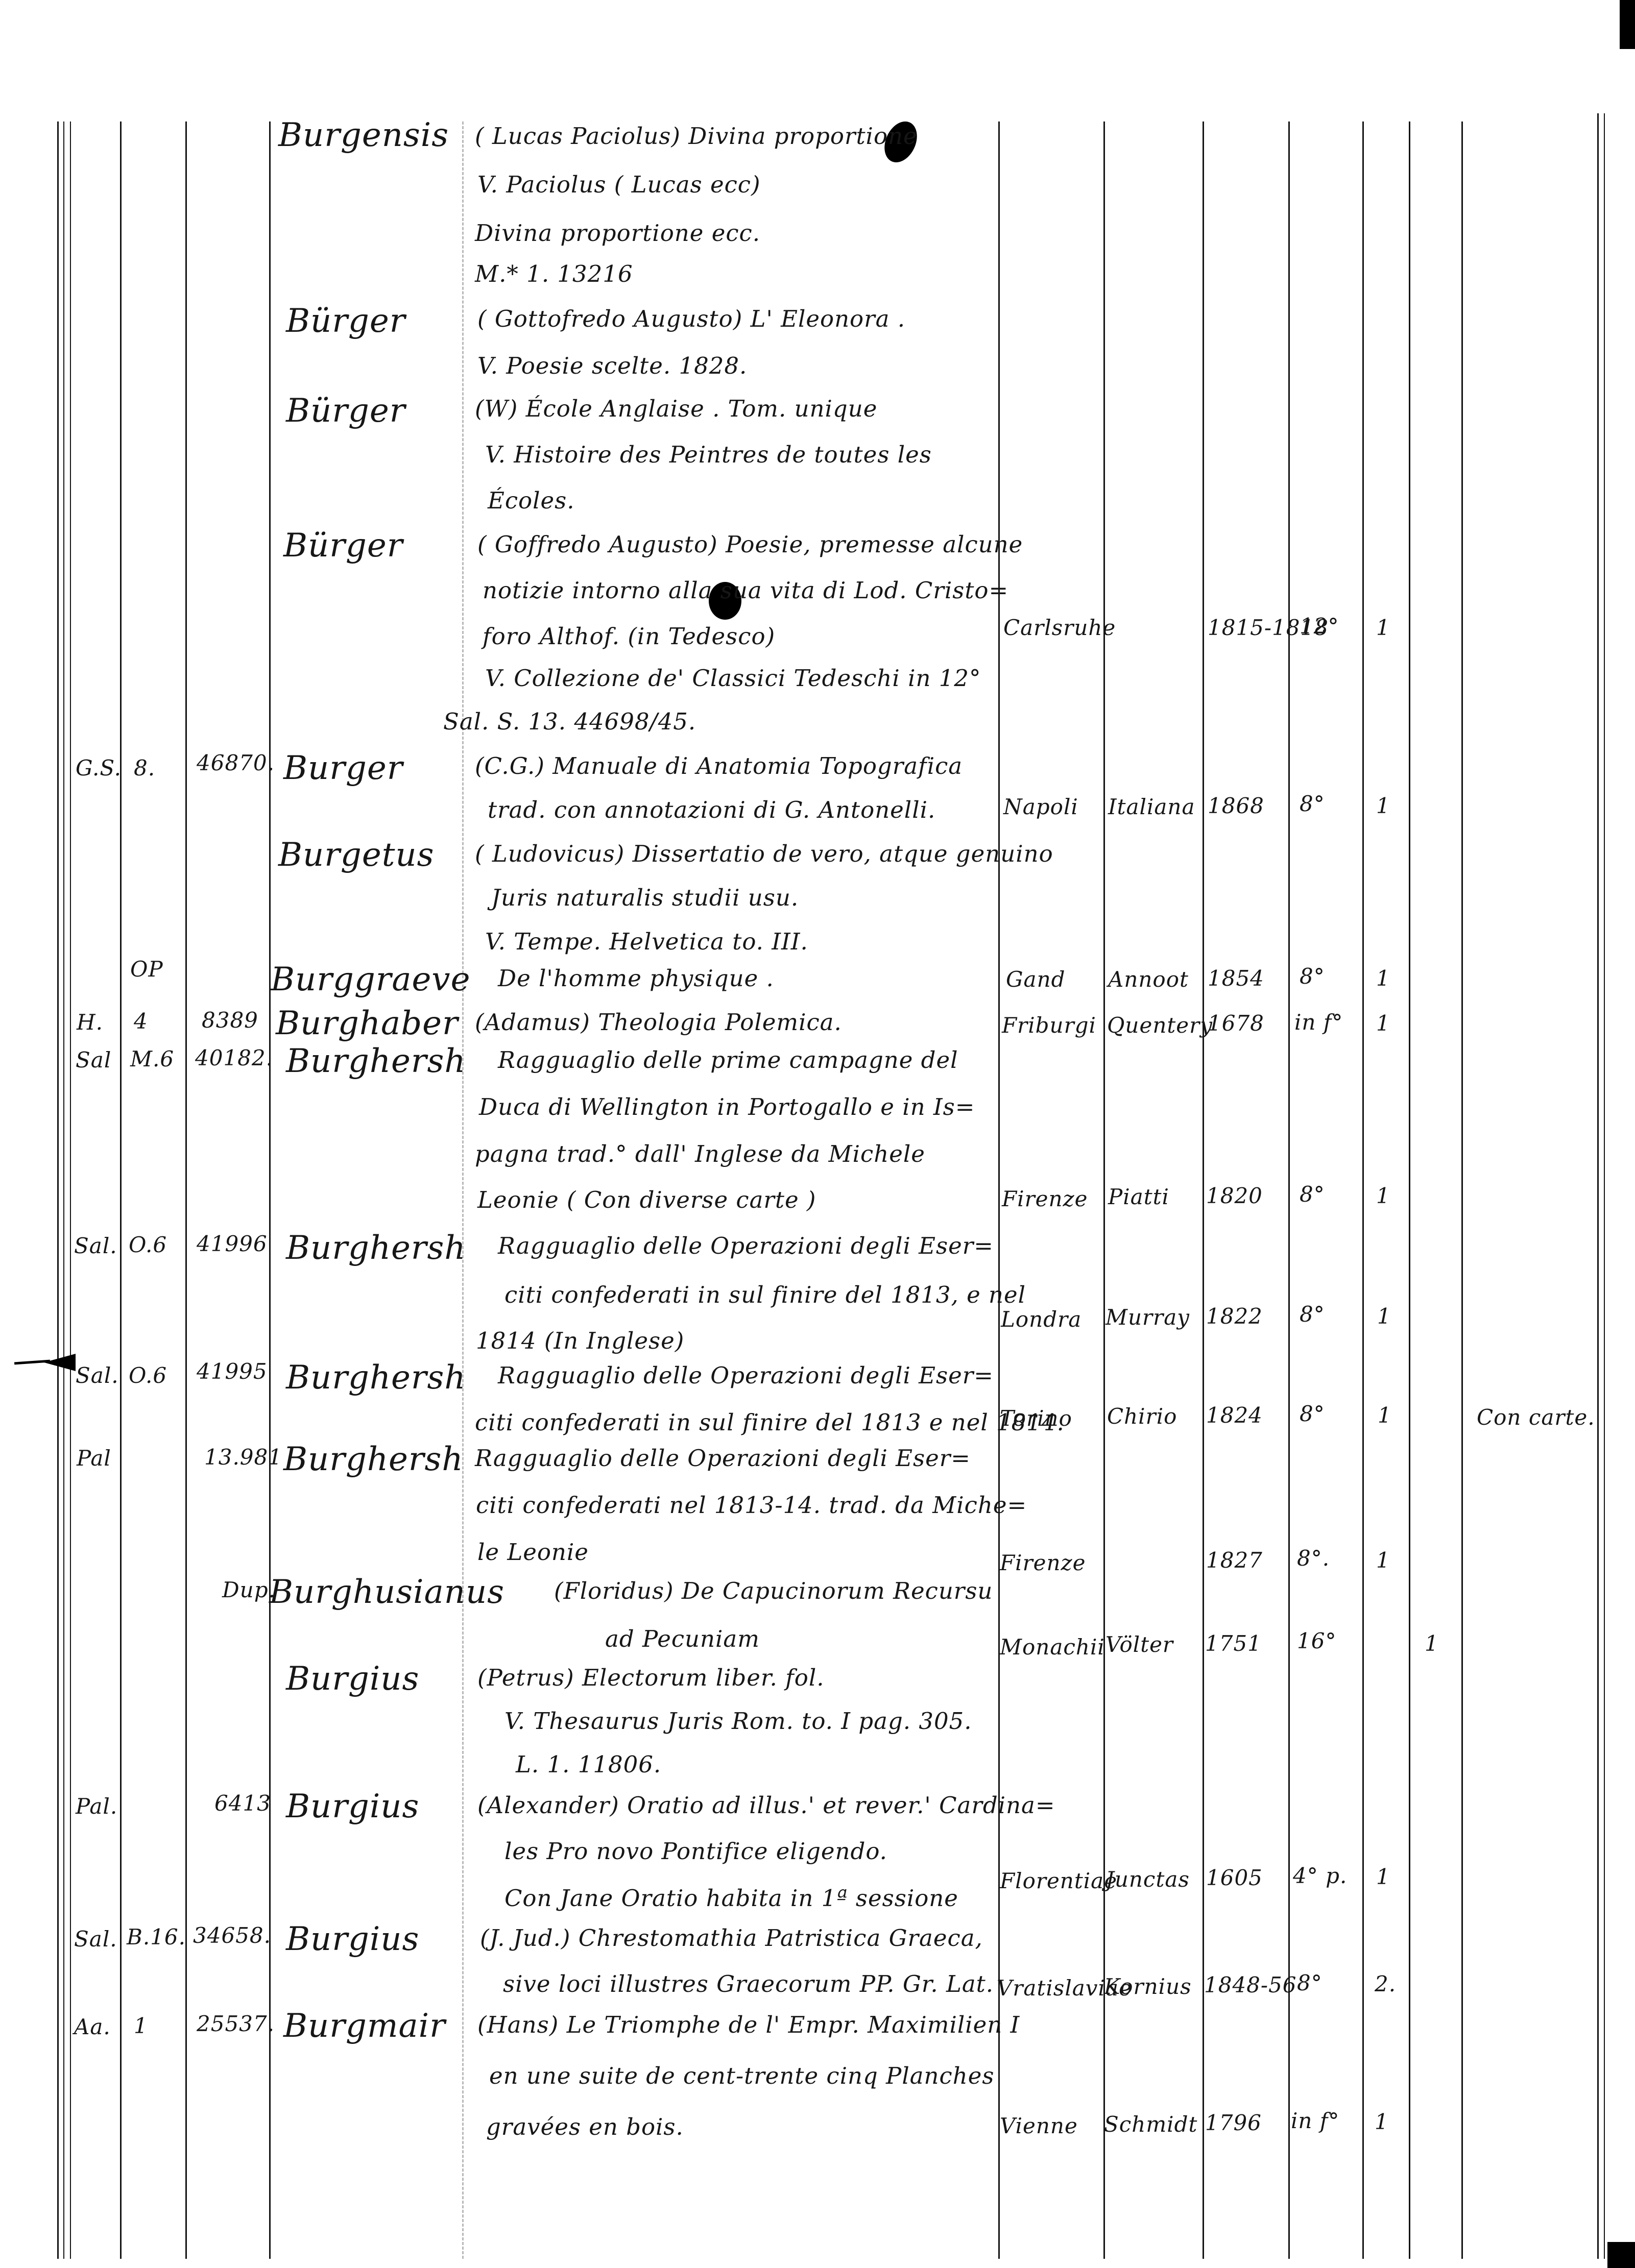 The width and height of the screenshot is (1635, 2268). What do you see at coordinates (1148, 980) in the screenshot?
I see `imprint-publisher: Annoot` at bounding box center [1148, 980].